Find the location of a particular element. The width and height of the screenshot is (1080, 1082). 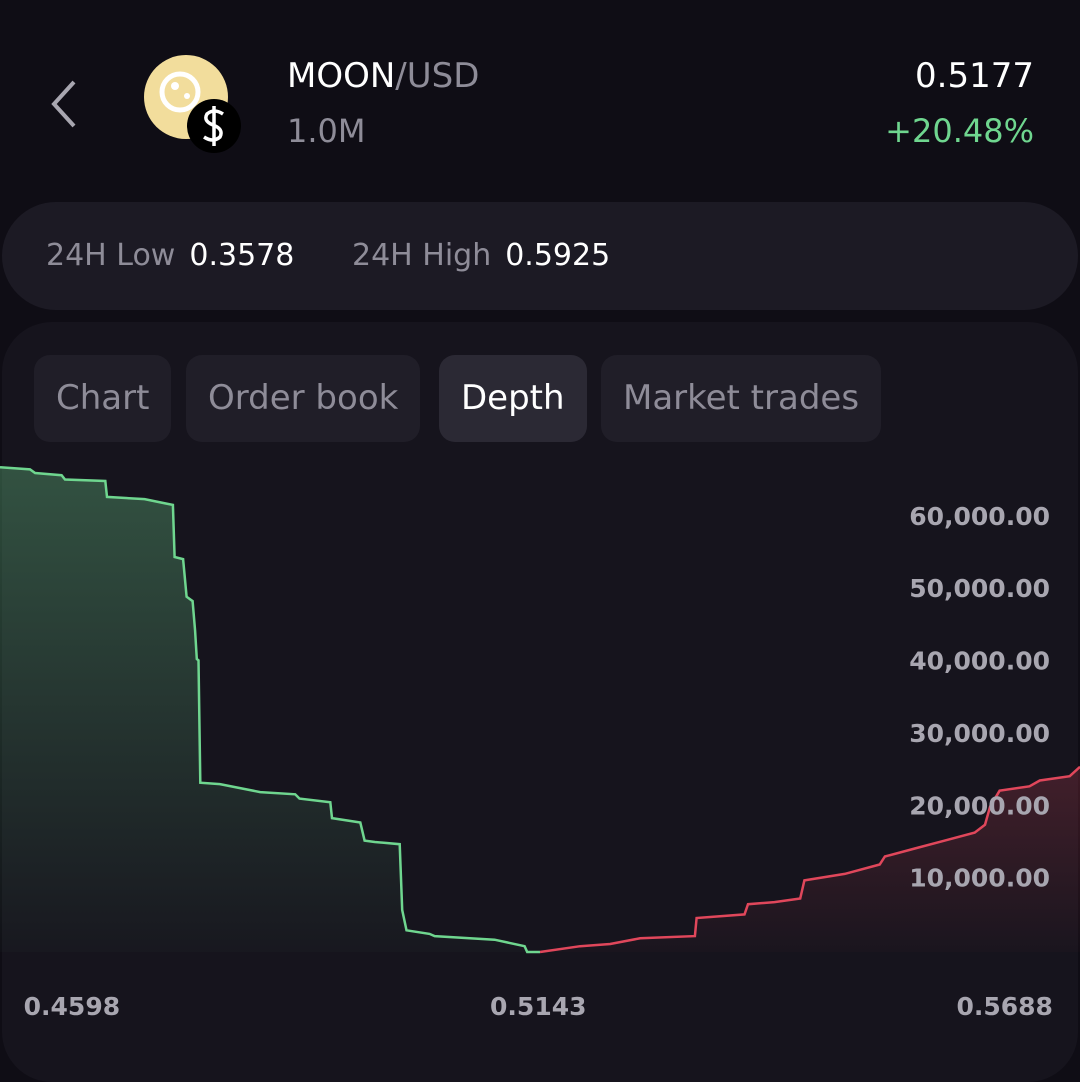

pair: MOON/USD is located at coordinates (383, 76).